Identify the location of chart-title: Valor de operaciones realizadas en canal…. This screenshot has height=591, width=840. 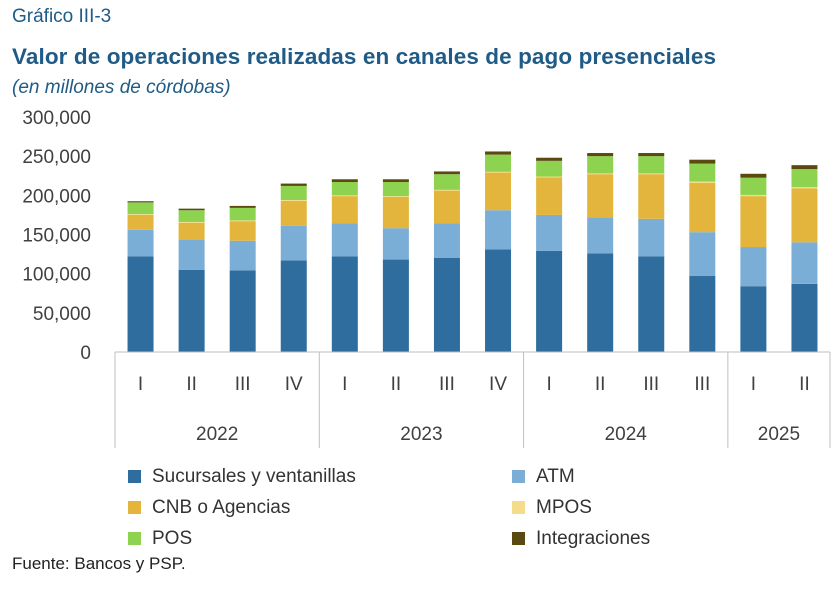
(364, 56).